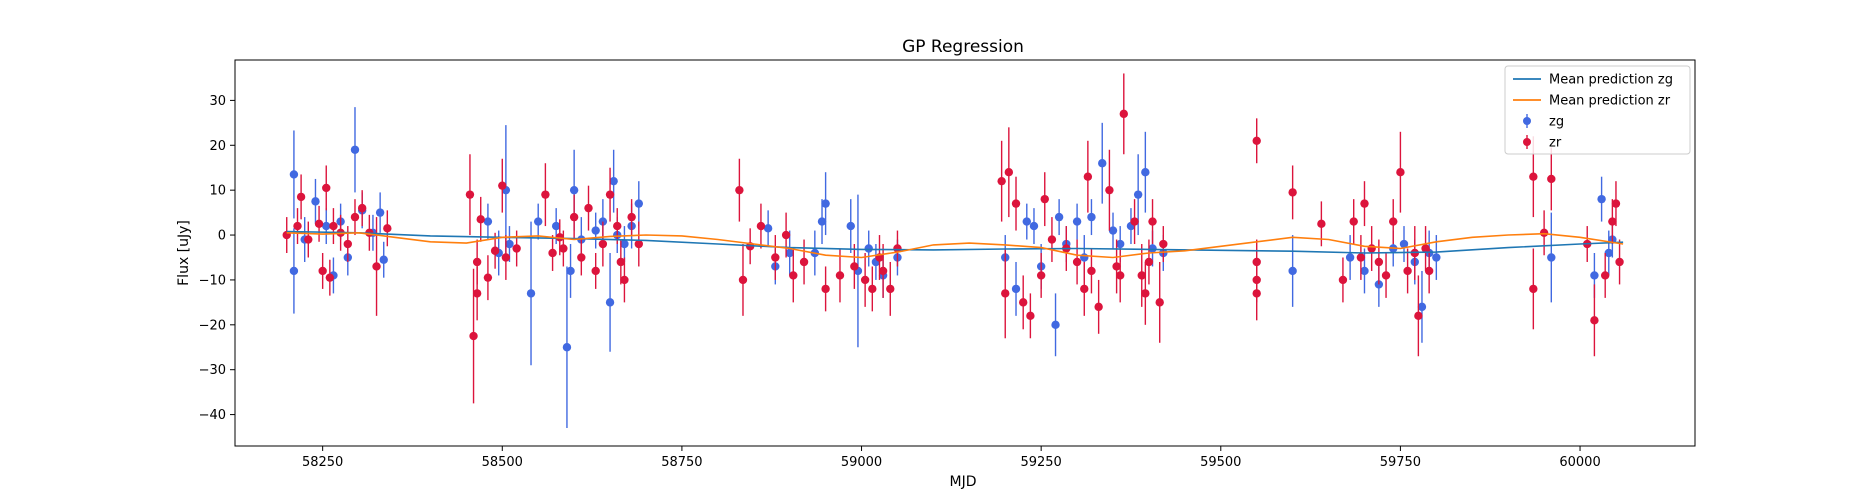 This screenshot has height=500, width=1875. What do you see at coordinates (212, 370) in the screenshot?
I see `y-tick-label: −30` at bounding box center [212, 370].